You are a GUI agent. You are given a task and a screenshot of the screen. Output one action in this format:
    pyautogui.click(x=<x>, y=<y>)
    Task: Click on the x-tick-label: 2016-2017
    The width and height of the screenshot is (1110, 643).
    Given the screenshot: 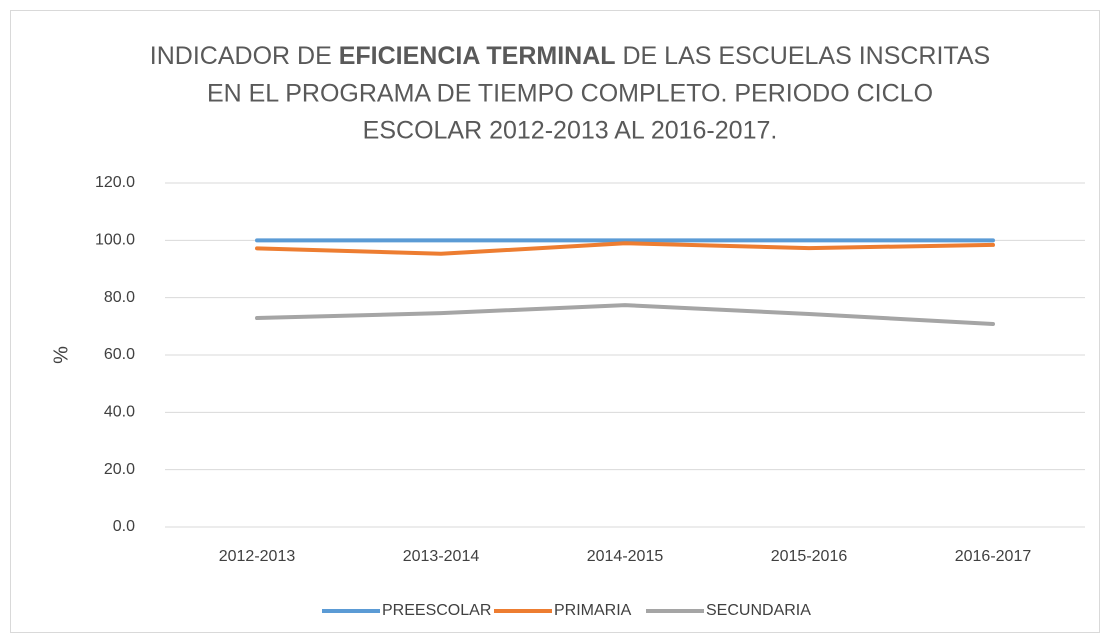 What is the action you would take?
    pyautogui.click(x=993, y=556)
    